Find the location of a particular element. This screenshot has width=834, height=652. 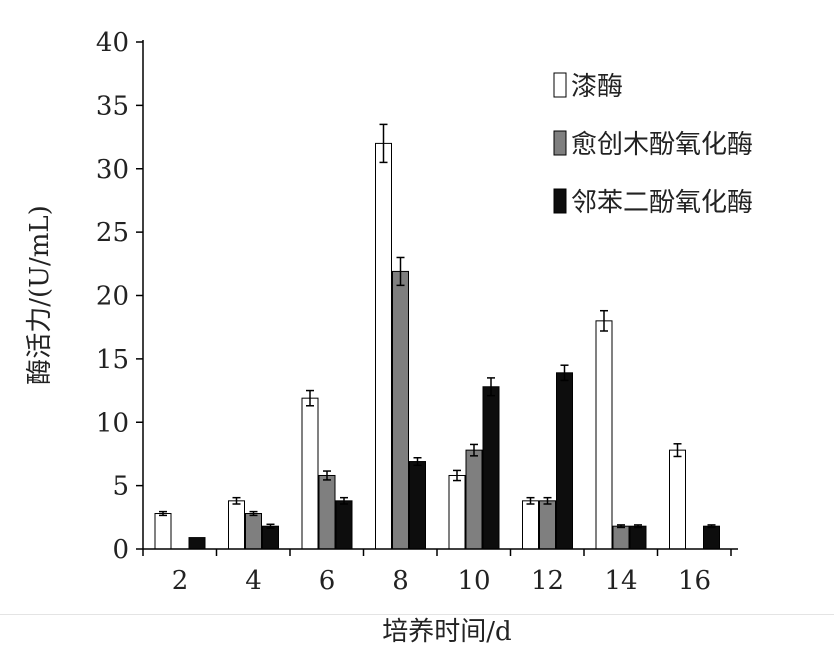

x-tick-label-6: 6 is located at coordinates (327, 581).